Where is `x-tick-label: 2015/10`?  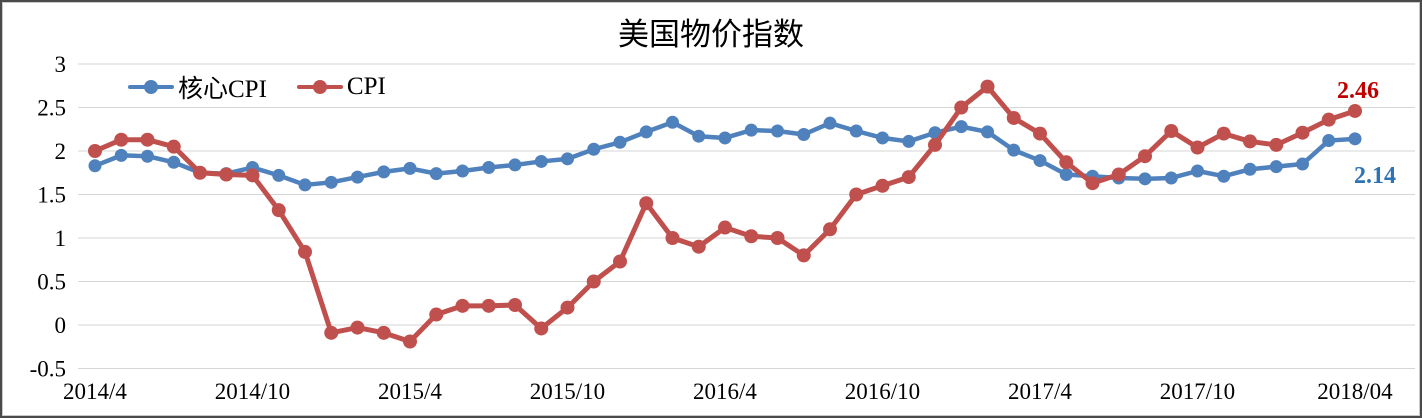
x-tick-label: 2015/10 is located at coordinates (567, 391).